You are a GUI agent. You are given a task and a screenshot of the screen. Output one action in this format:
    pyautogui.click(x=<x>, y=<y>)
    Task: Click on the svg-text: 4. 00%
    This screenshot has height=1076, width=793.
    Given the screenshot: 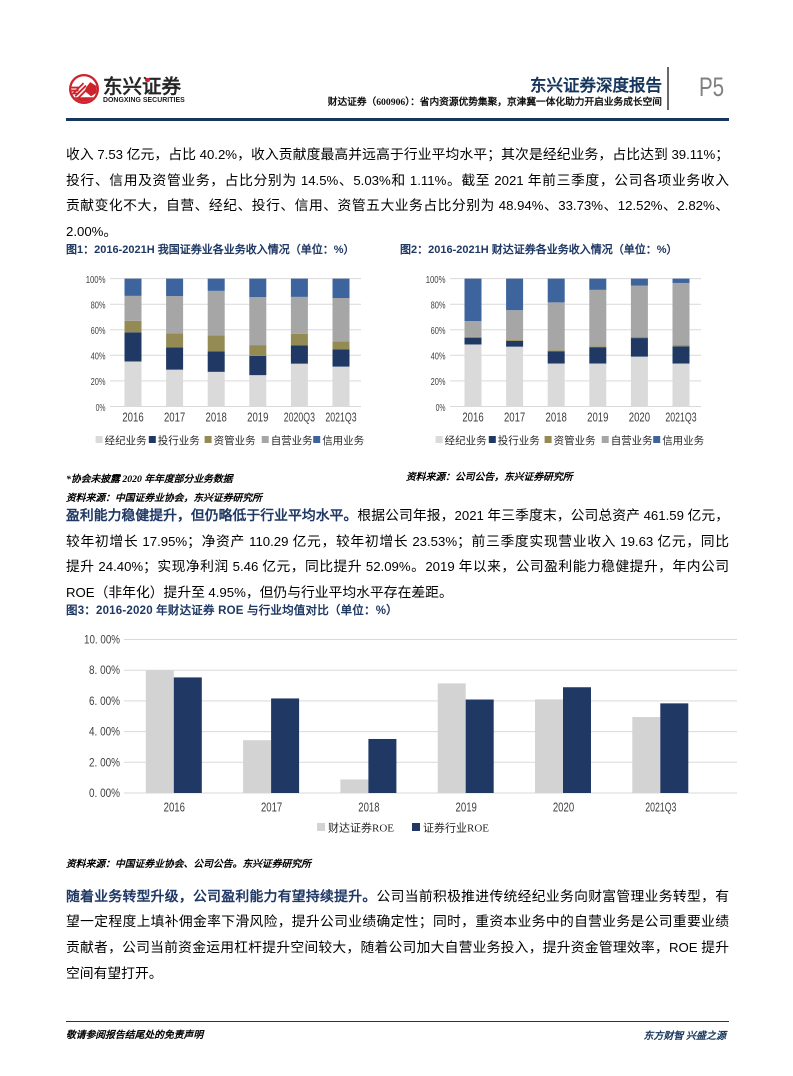 What is the action you would take?
    pyautogui.click(x=104, y=732)
    